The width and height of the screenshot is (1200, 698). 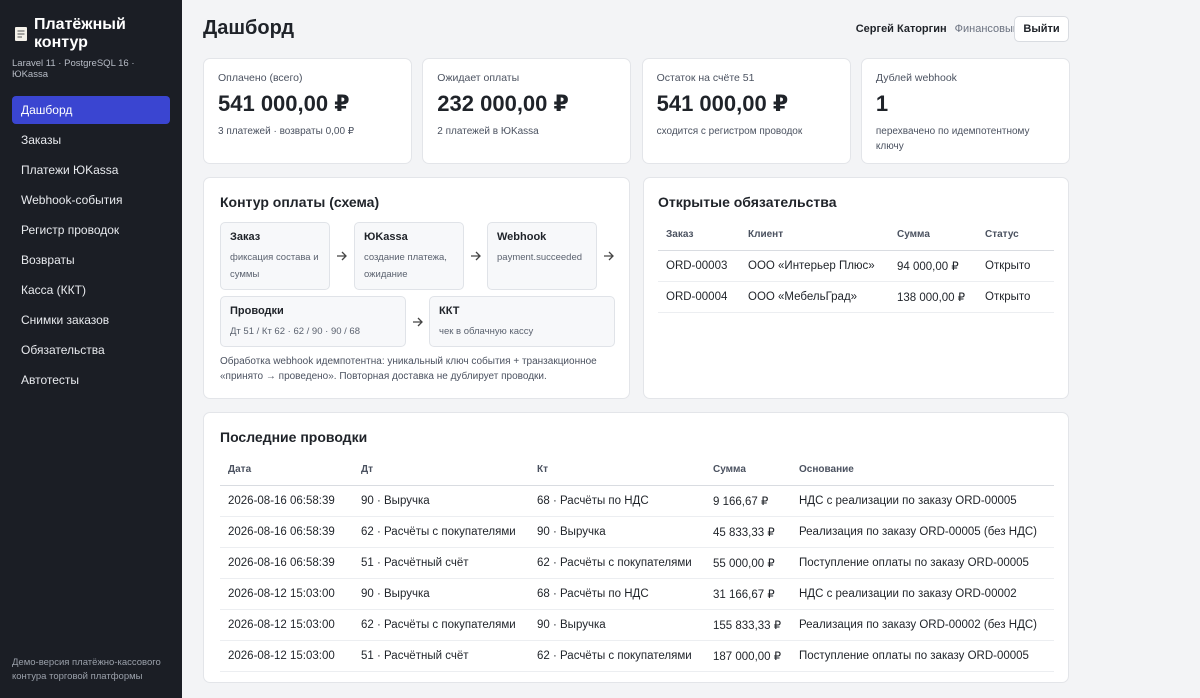 I want to click on table-head: Заказ Клиент Сумма Статус, so click(x=856, y=235).